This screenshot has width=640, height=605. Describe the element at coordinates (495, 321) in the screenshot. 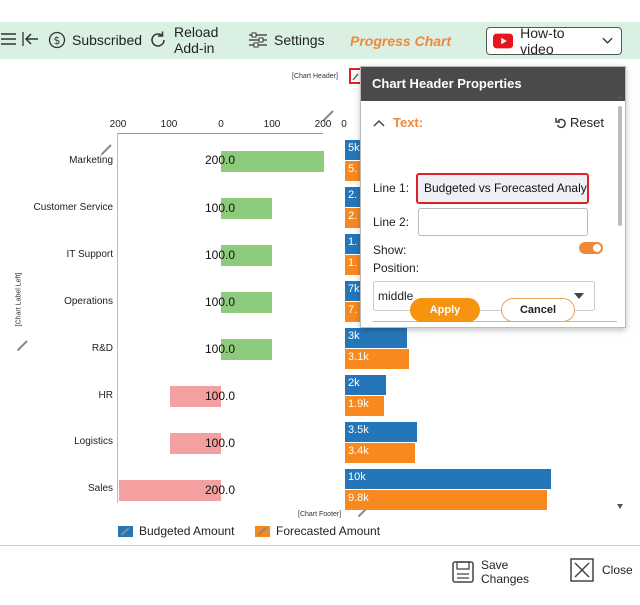

I see `divider` at that location.